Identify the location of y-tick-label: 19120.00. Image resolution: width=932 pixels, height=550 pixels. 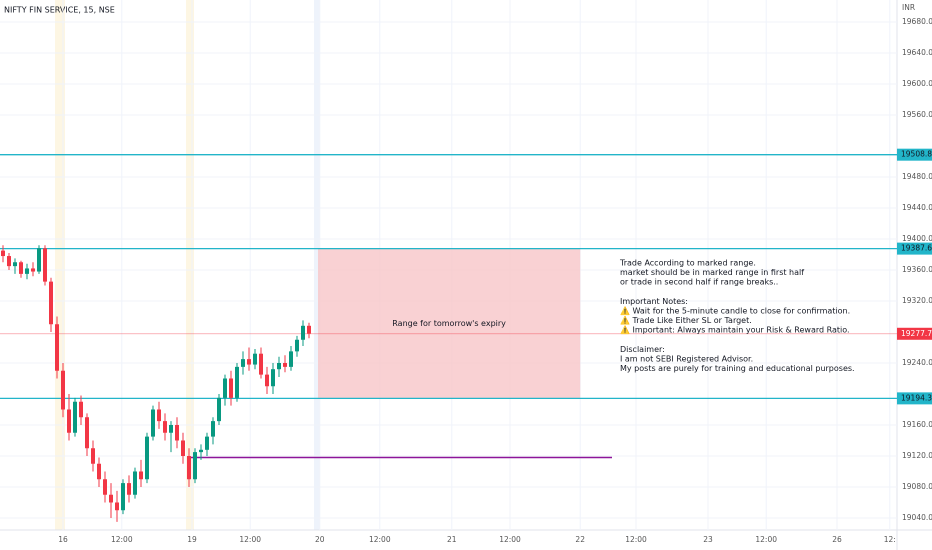
(917, 455).